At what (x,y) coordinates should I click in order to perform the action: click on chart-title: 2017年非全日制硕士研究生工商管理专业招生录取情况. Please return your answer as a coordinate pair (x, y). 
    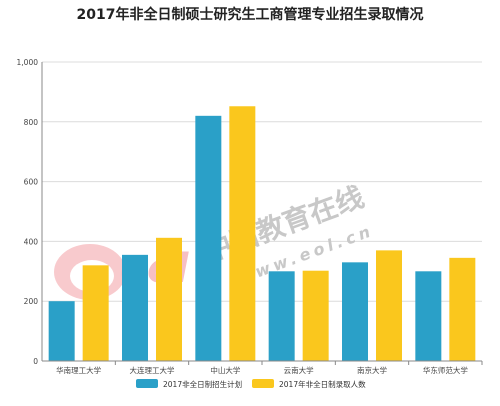
    Looking at the image, I should click on (250, 15).